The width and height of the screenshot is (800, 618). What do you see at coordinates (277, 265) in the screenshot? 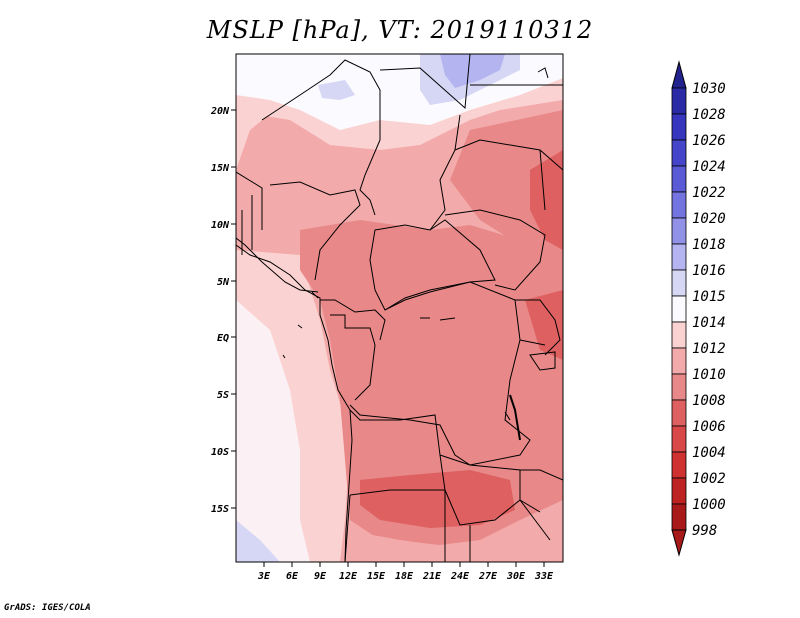
I see `coast-gulf-guinea` at bounding box center [277, 265].